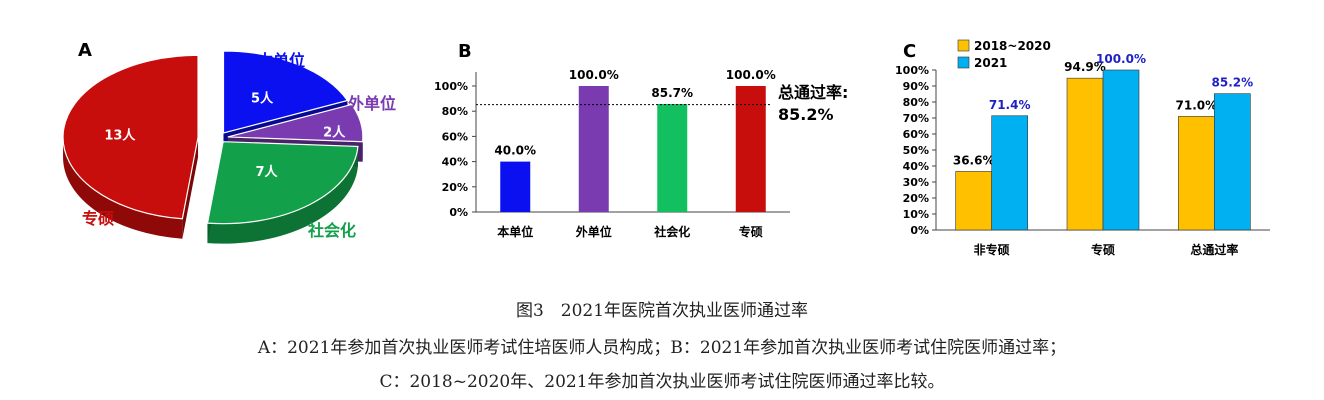 This screenshot has width=1324, height=400. What do you see at coordinates (671, 231) in the screenshot?
I see `x-tick-label: 社会化` at bounding box center [671, 231].